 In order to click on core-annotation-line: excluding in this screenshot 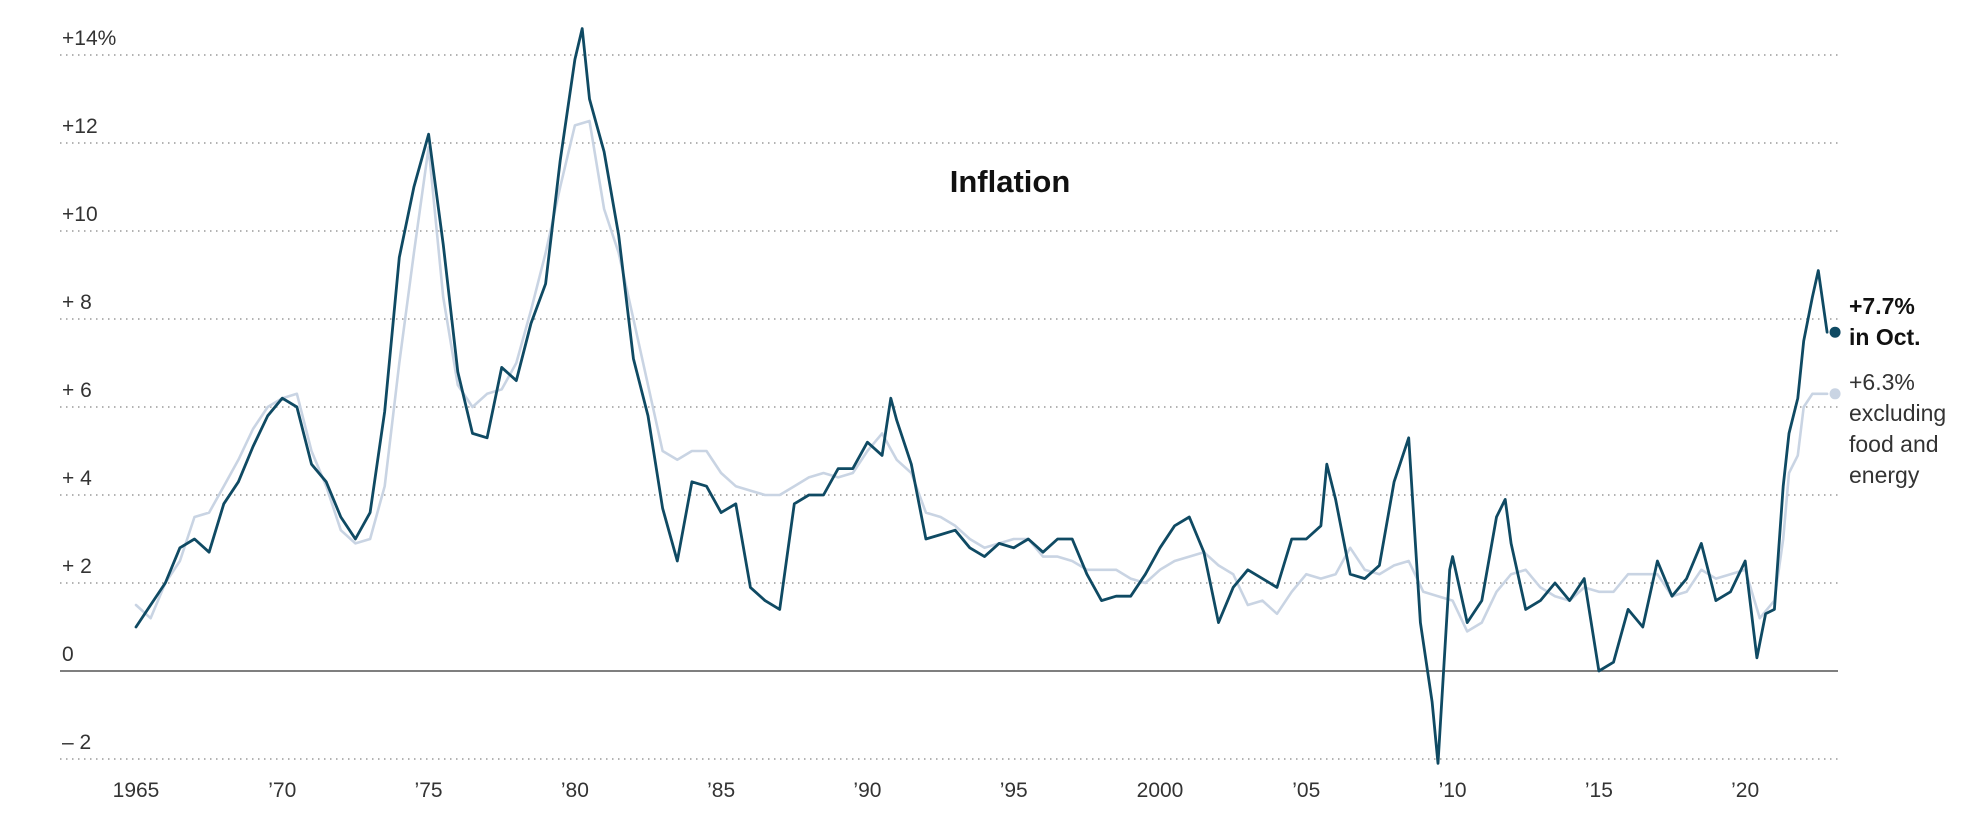, I will do `click(1897, 413)`.